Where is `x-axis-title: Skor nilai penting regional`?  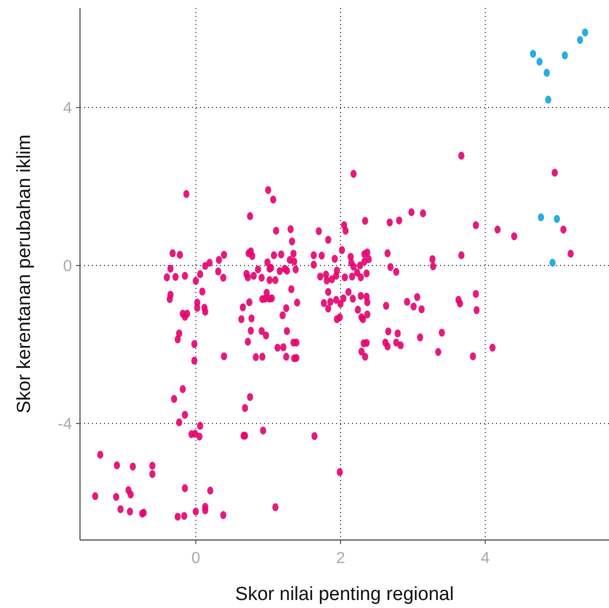 x-axis-title: Skor nilai penting regional is located at coordinates (344, 594).